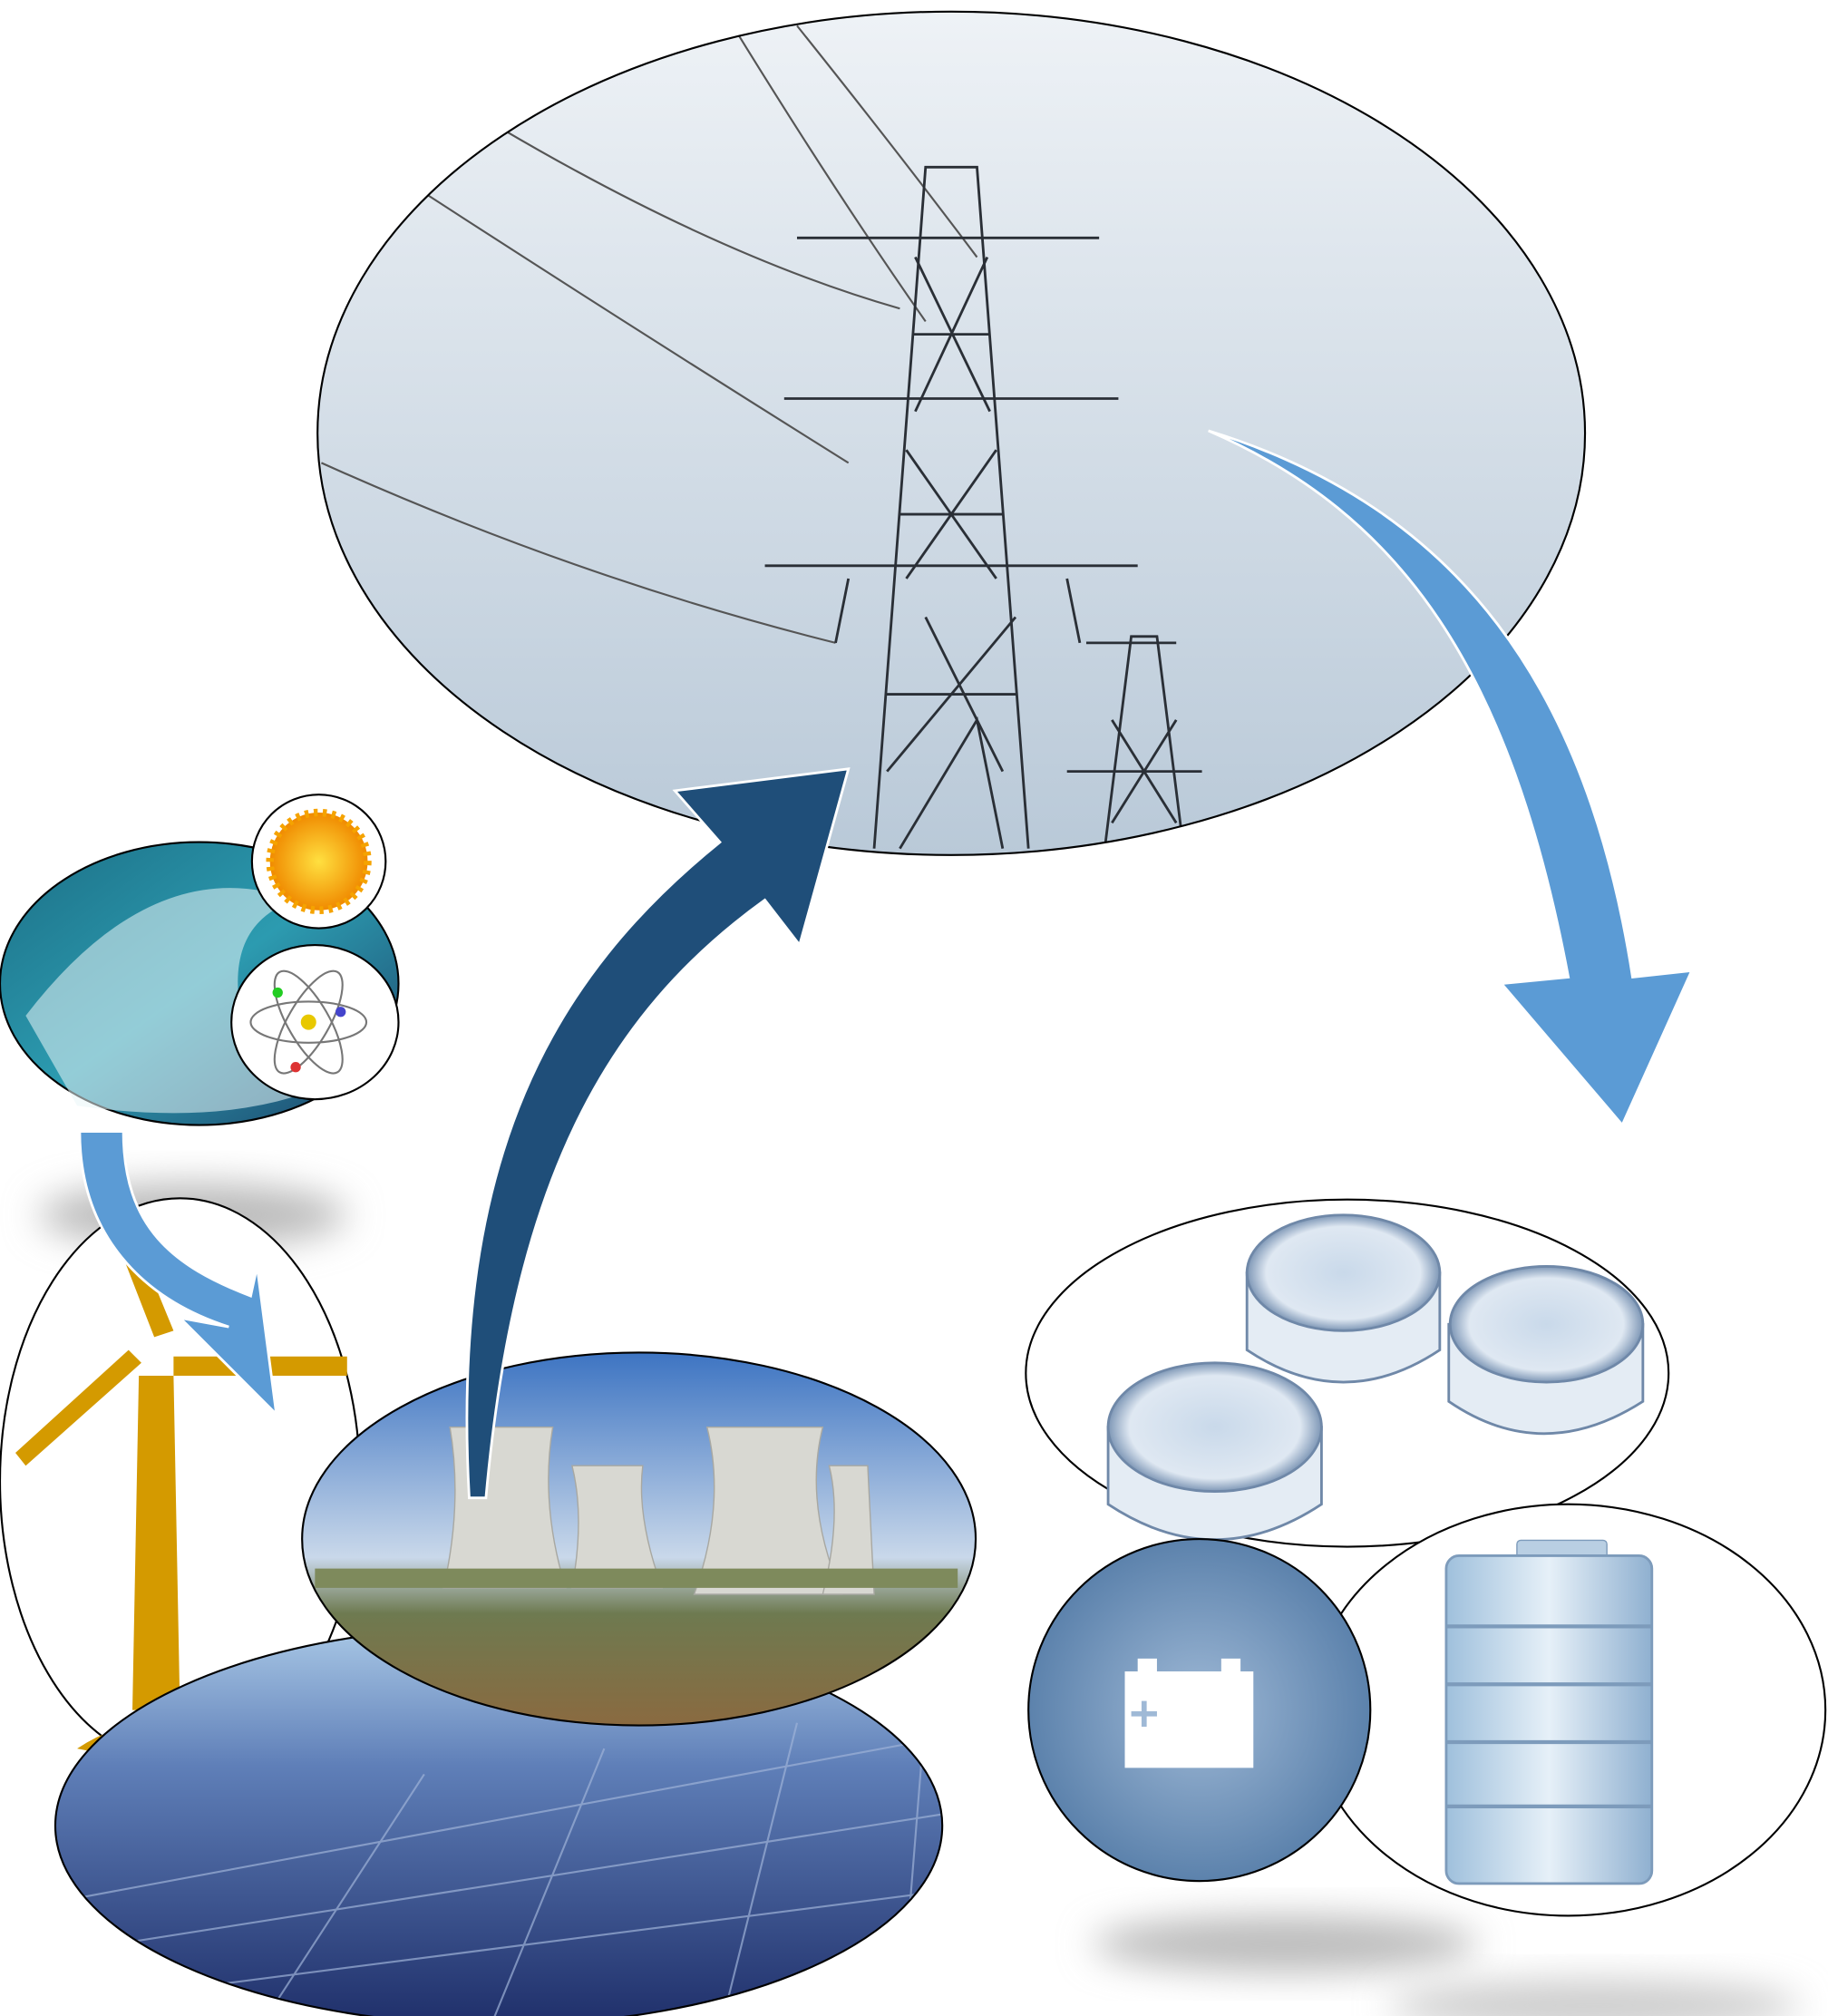 The width and height of the screenshot is (1828, 2016). What do you see at coordinates (1347, 1373) in the screenshot?
I see `coin-batteries` at bounding box center [1347, 1373].